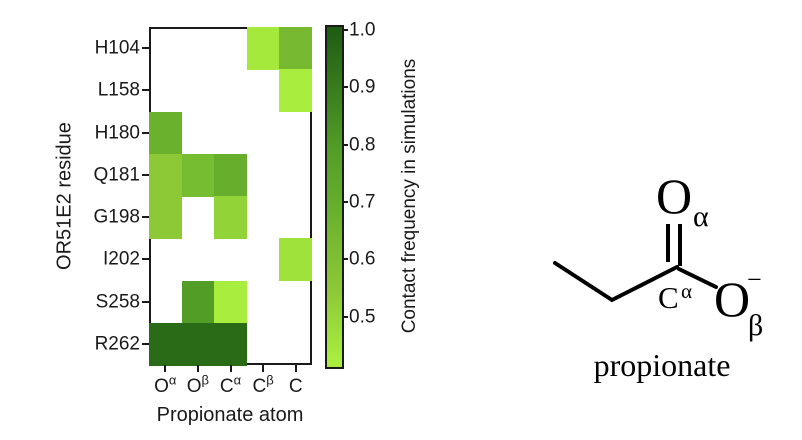  What do you see at coordinates (198, 384) in the screenshot?
I see `x-tick-label: Oβ` at bounding box center [198, 384].